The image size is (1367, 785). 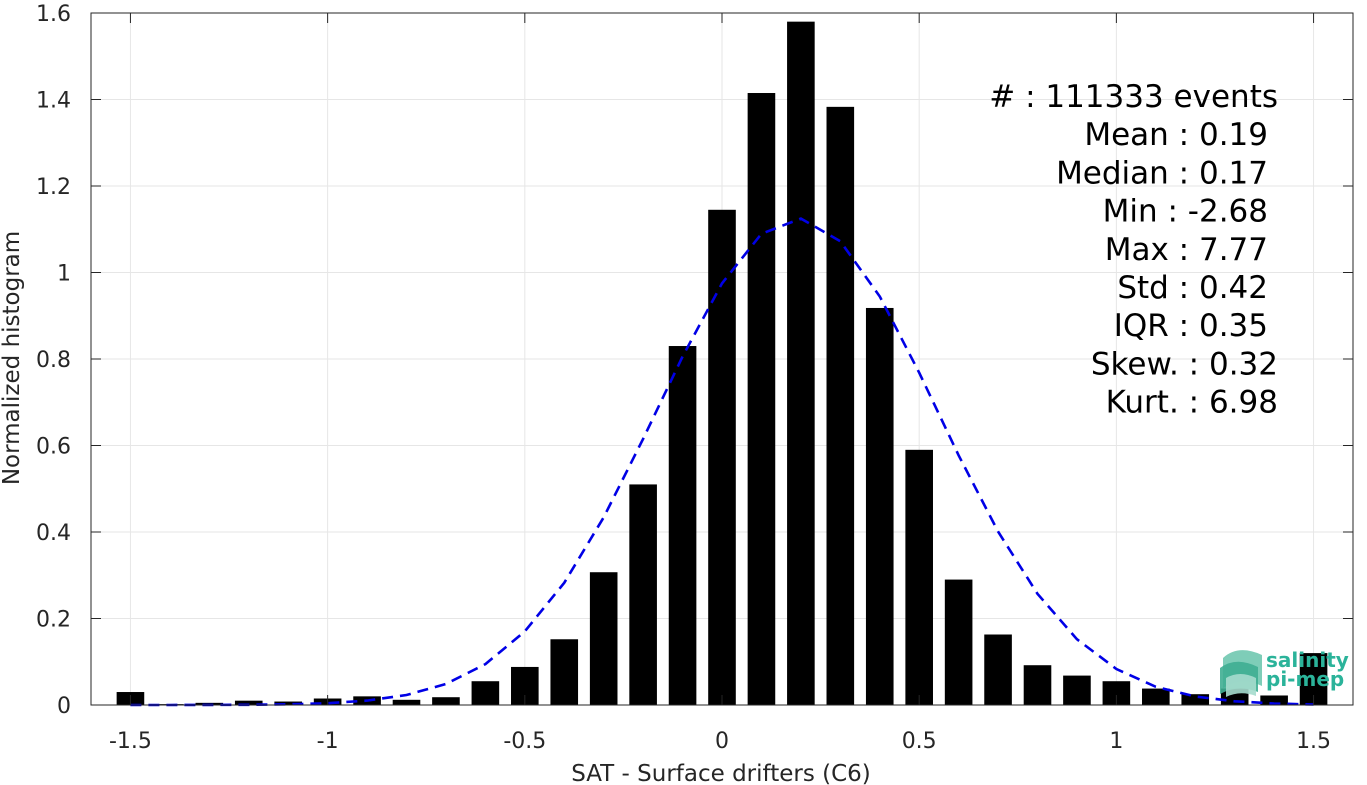 I want to click on stat-line: Kurt. : 6.98, so click(x=1192, y=403).